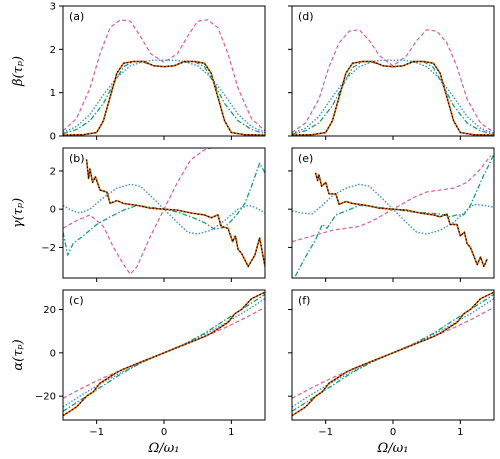 This screenshot has width=500, height=459. What do you see at coordinates (53, 7) in the screenshot?
I see `y-tick-label: 3` at bounding box center [53, 7].